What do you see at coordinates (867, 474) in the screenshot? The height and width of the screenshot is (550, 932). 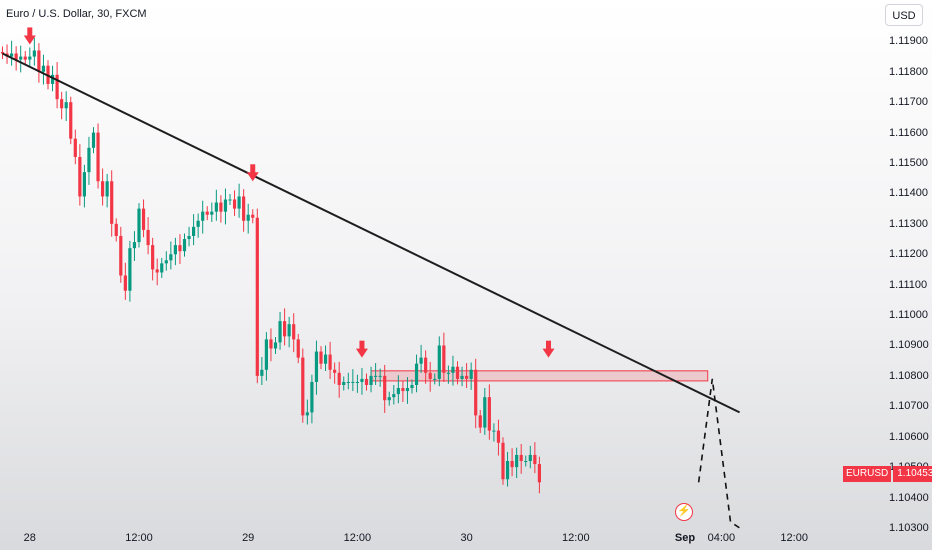 I see `last-price-symbol: EURUSD` at bounding box center [867, 474].